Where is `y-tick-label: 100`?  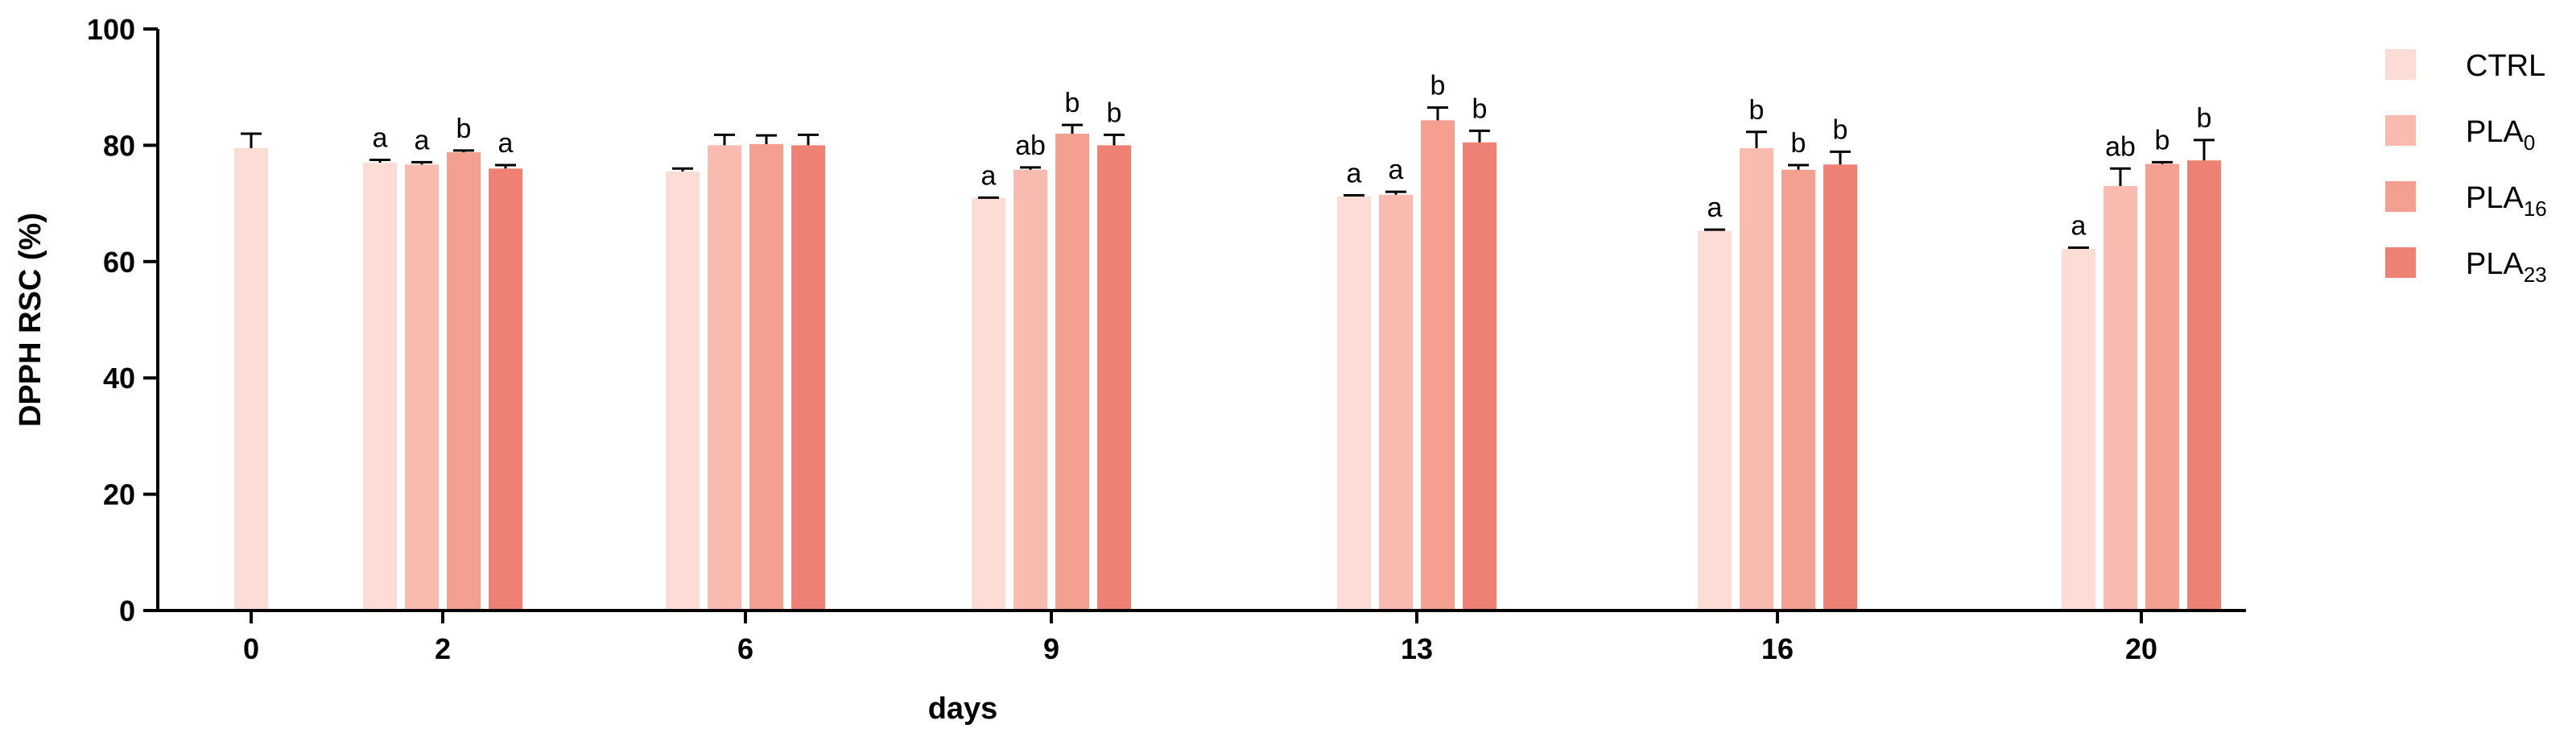
y-tick-label: 100 is located at coordinates (111, 29).